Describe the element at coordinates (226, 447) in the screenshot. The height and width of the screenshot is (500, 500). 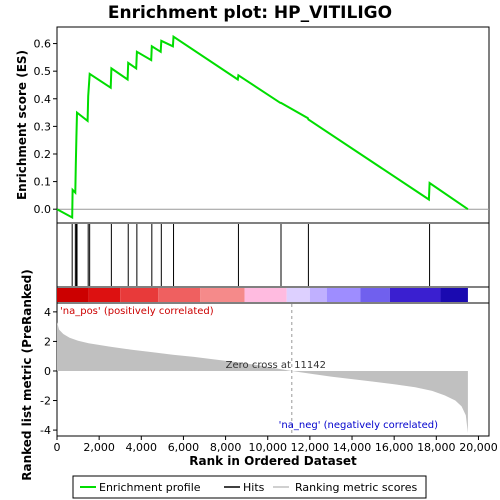
I see `x-tick-label: 8,000` at that location.